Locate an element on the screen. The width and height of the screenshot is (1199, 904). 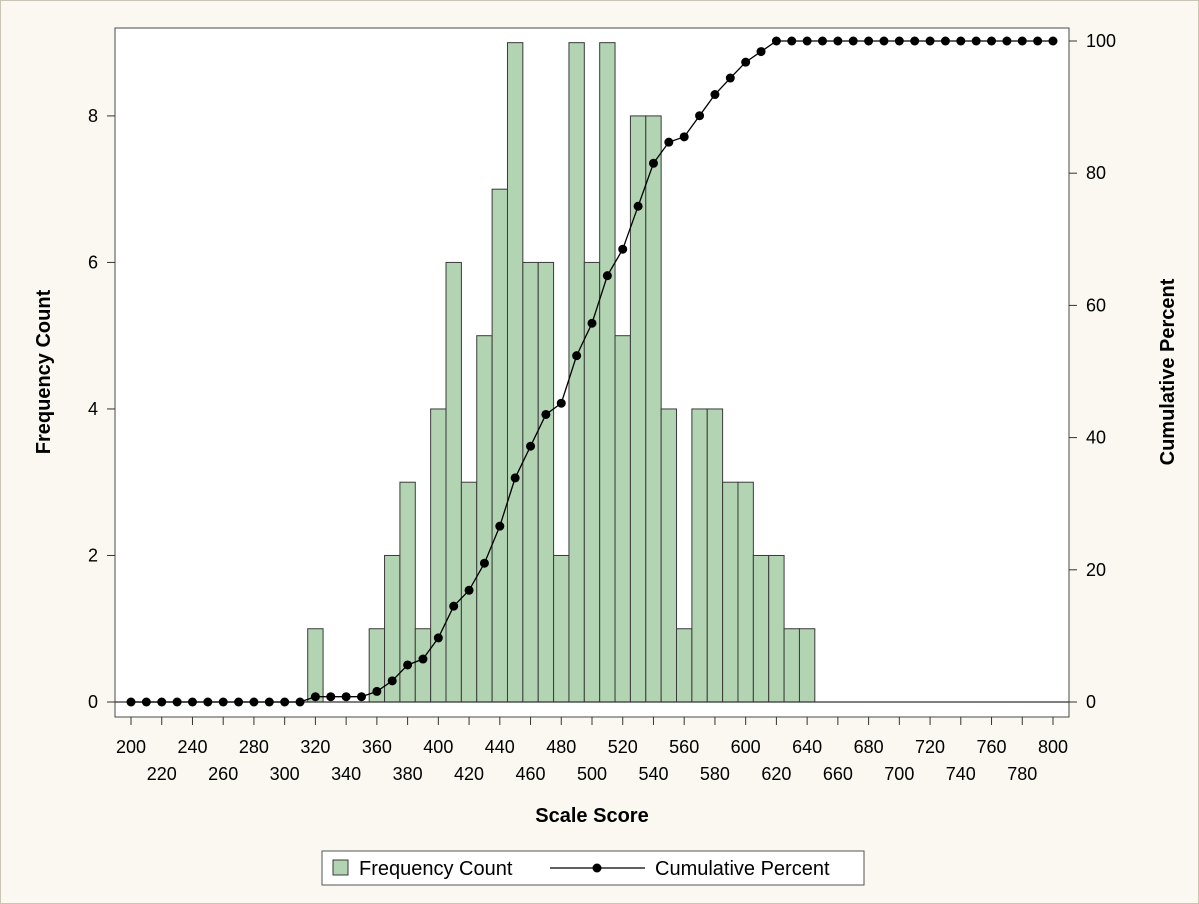
x-axis-title: Scale Score is located at coordinates (591, 816).